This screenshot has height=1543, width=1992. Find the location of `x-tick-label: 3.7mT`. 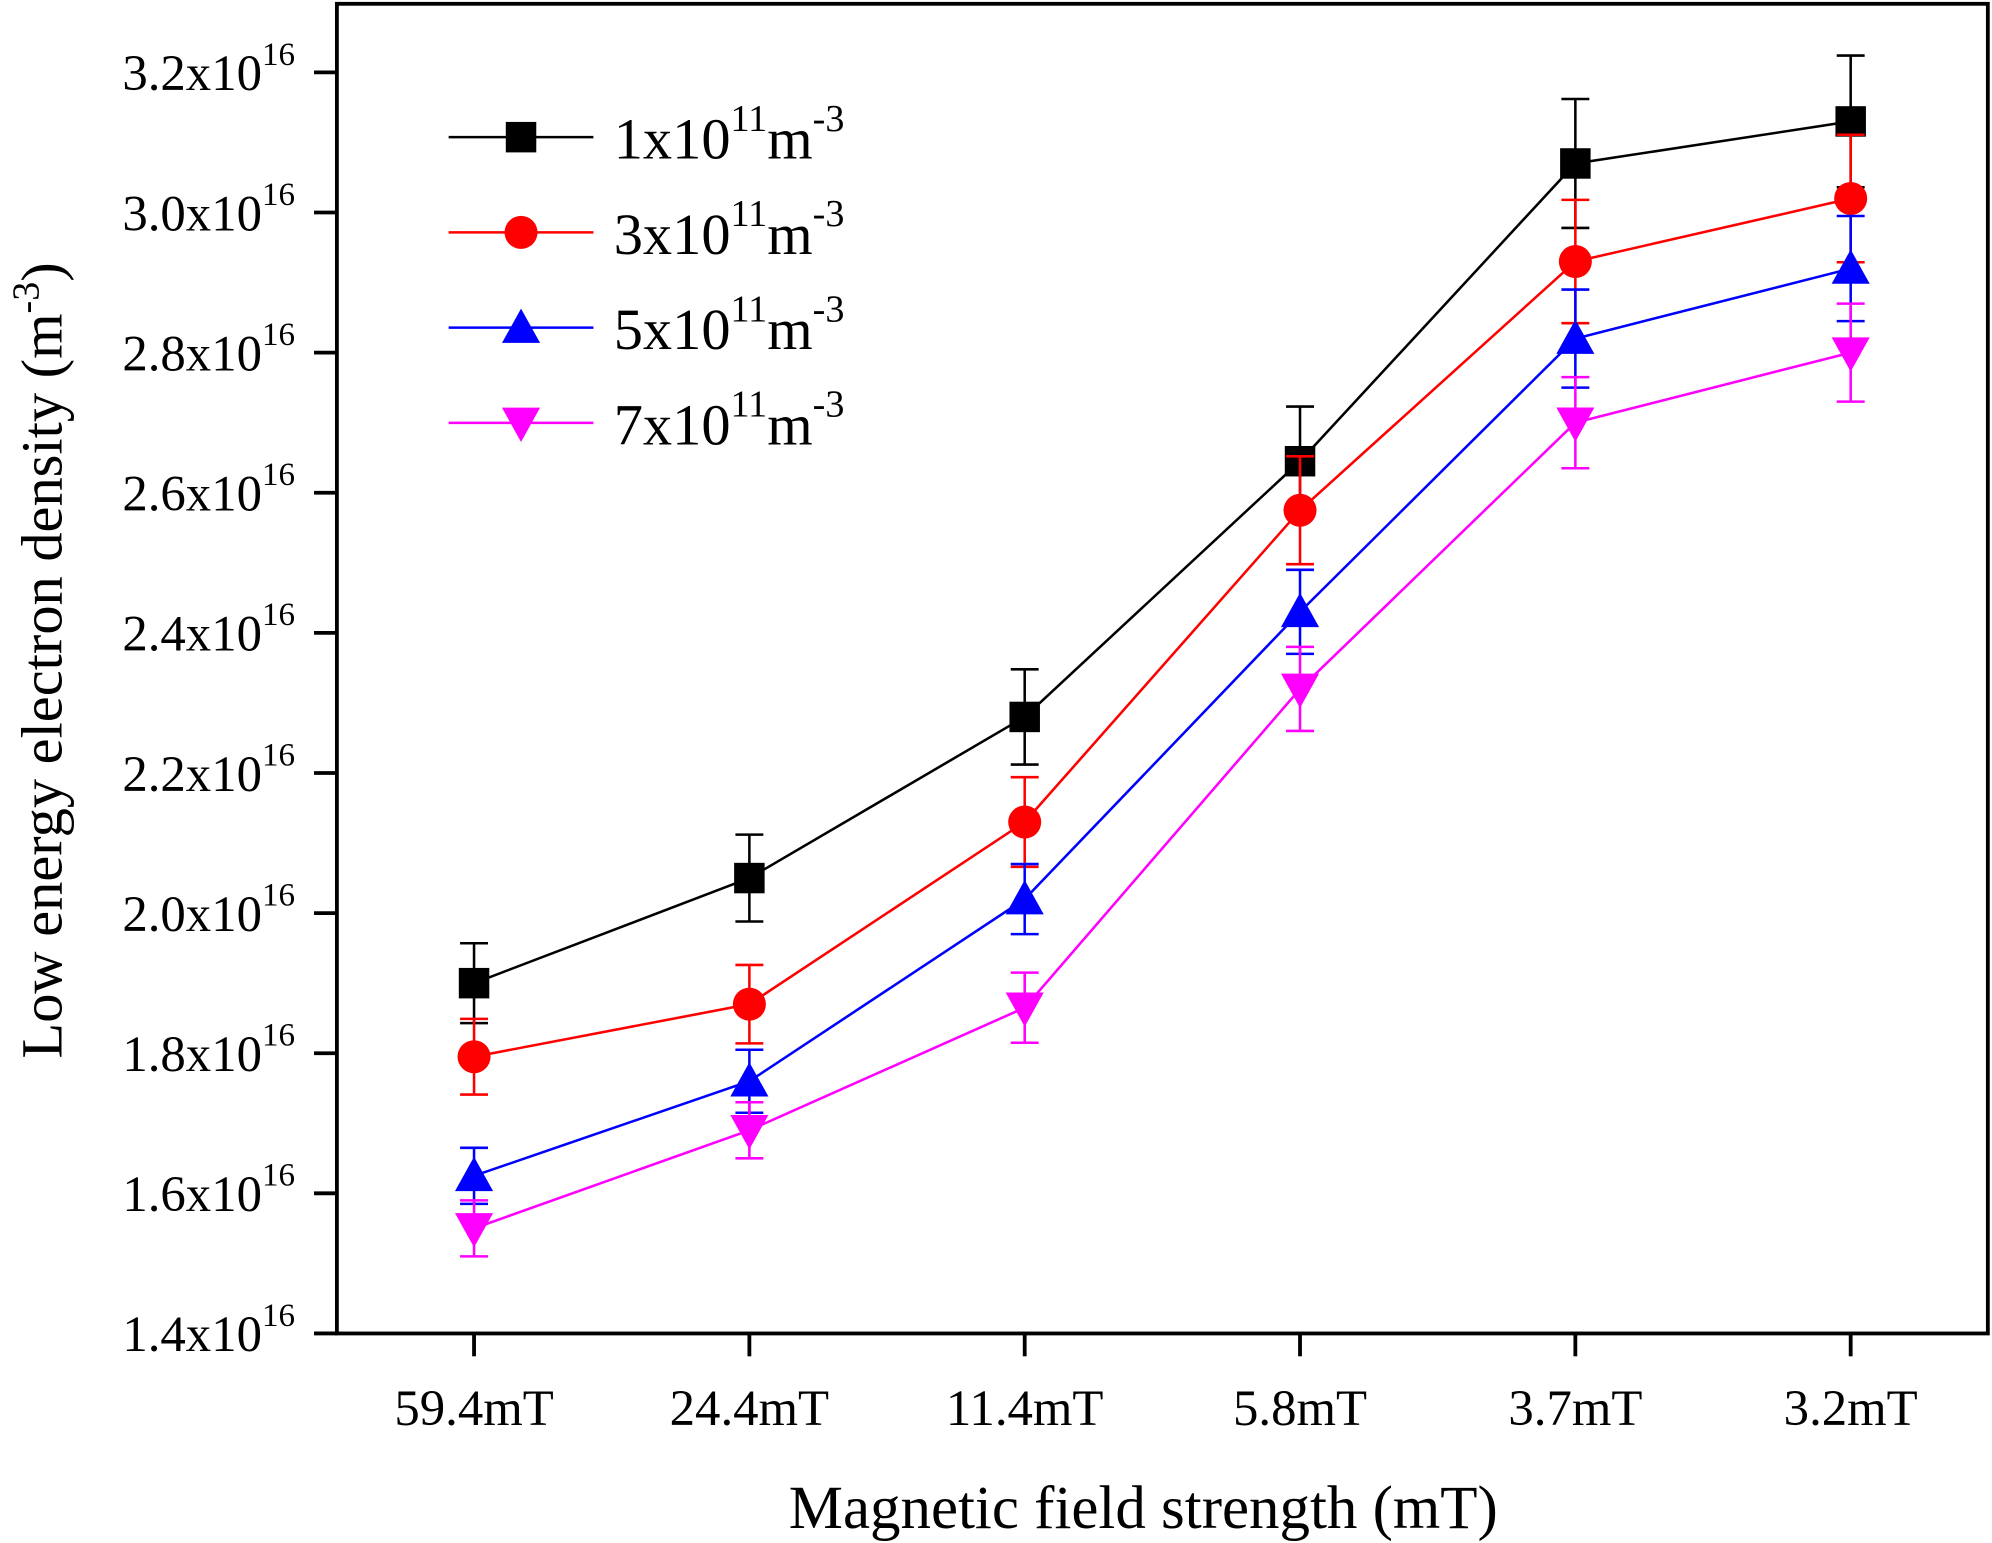

x-tick-label: 3.7mT is located at coordinates (1575, 1408).